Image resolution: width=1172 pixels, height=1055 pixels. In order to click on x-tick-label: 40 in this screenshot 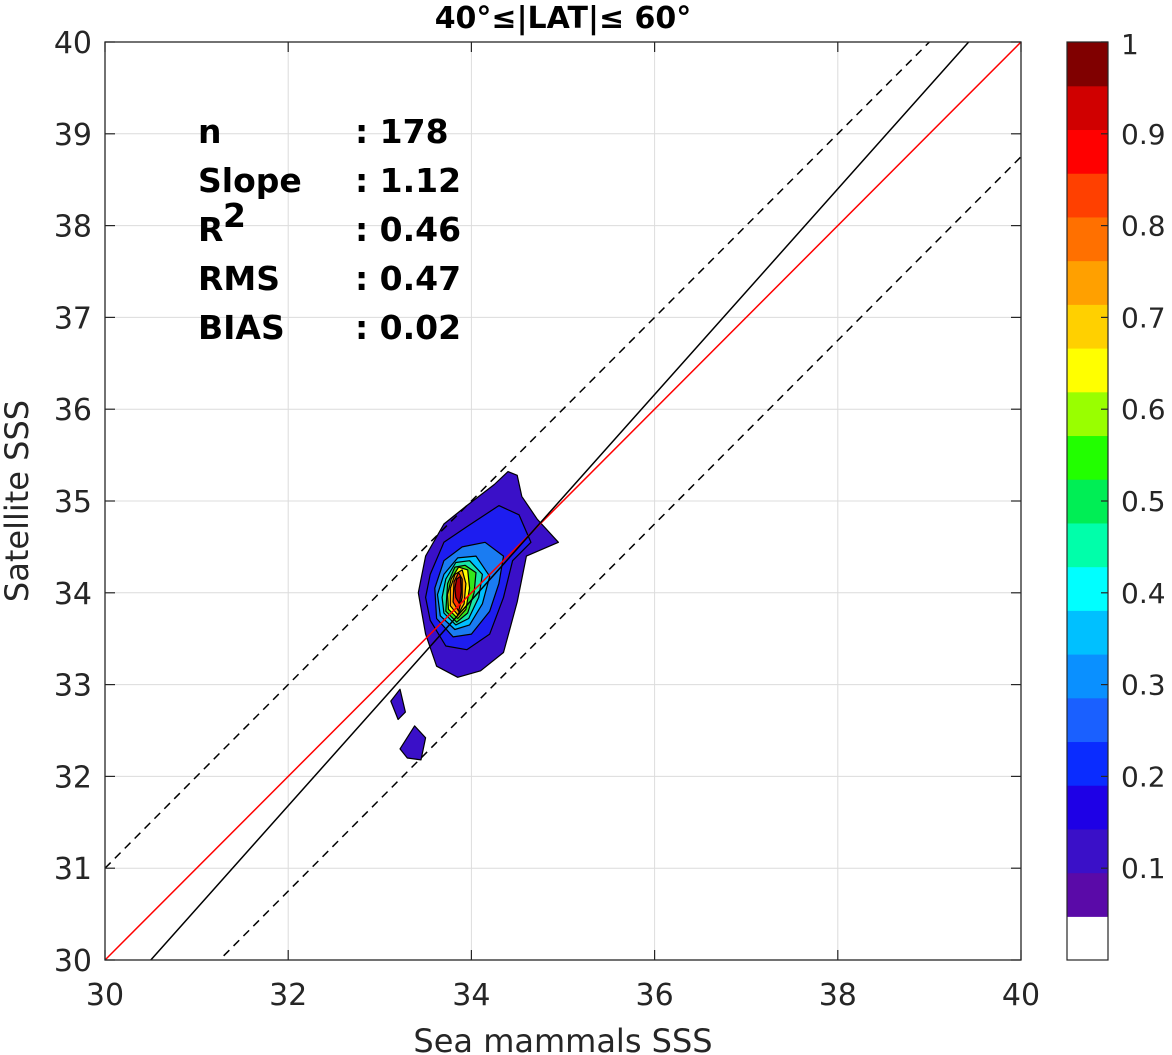, I will do `click(1021, 995)`.